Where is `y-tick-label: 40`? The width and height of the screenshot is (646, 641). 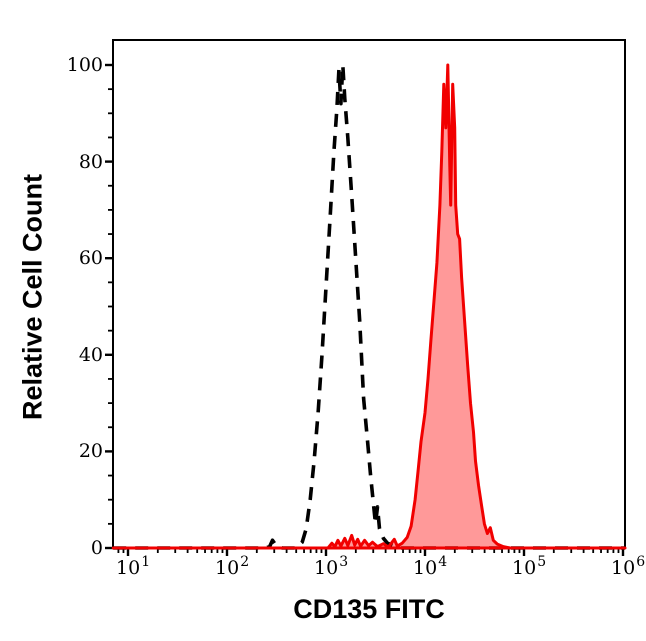 y-tick-label: 40 is located at coordinates (90, 354).